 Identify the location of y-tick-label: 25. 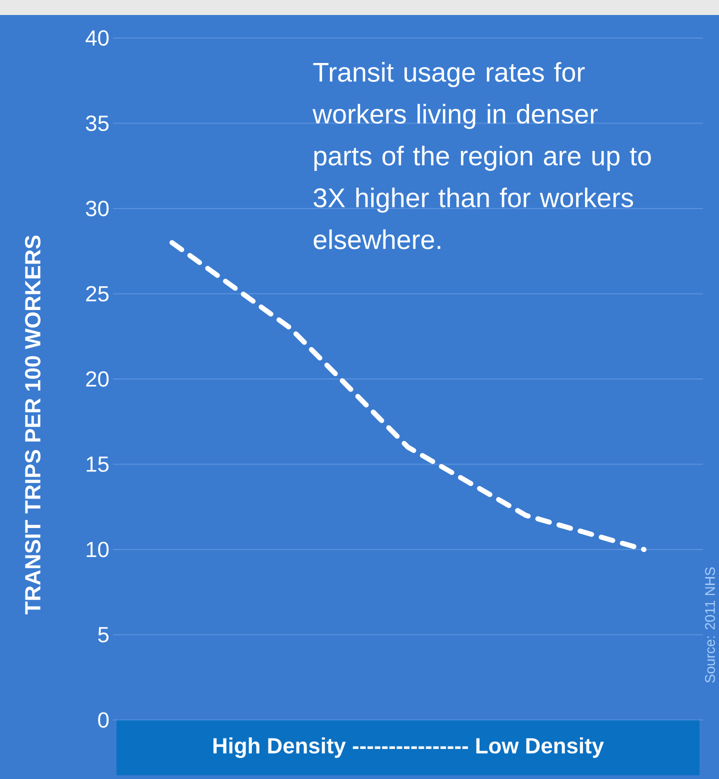
(97, 294).